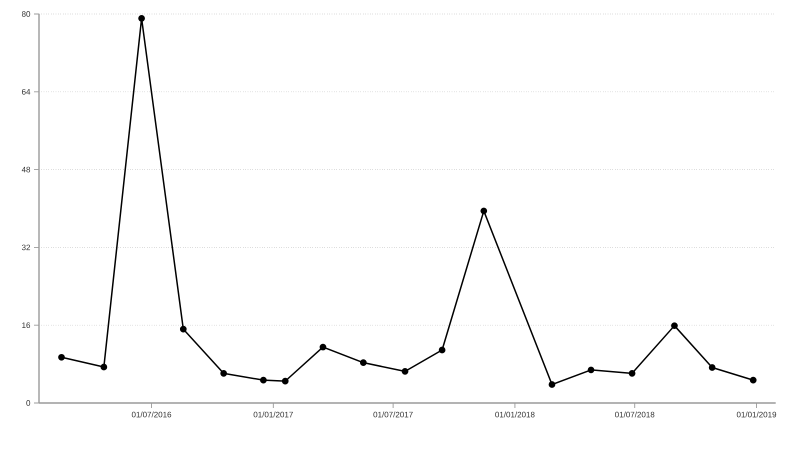 Image resolution: width=810 pixels, height=452 pixels. Describe the element at coordinates (26, 91) in the screenshot. I see `y-tick-label: 64` at that location.